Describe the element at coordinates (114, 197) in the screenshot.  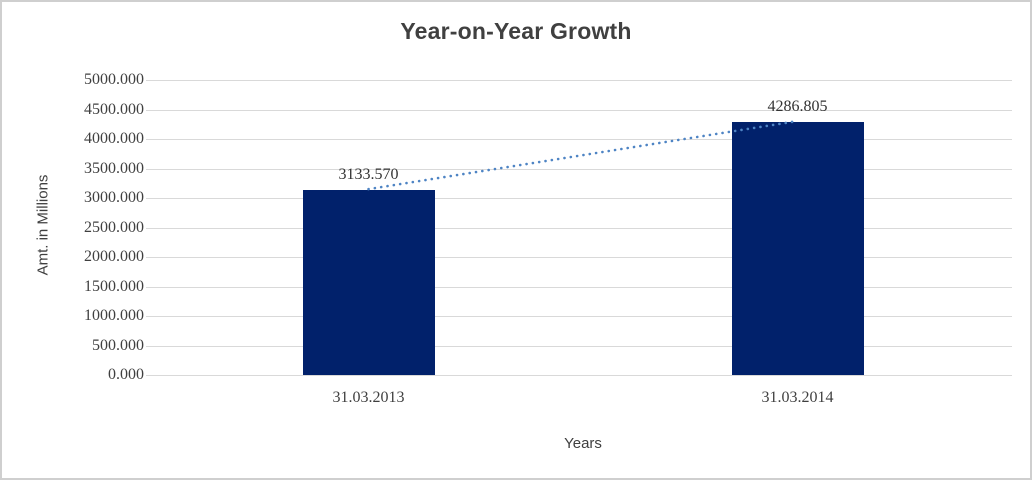
I see `y-tick-label: 3000.000` at that location.